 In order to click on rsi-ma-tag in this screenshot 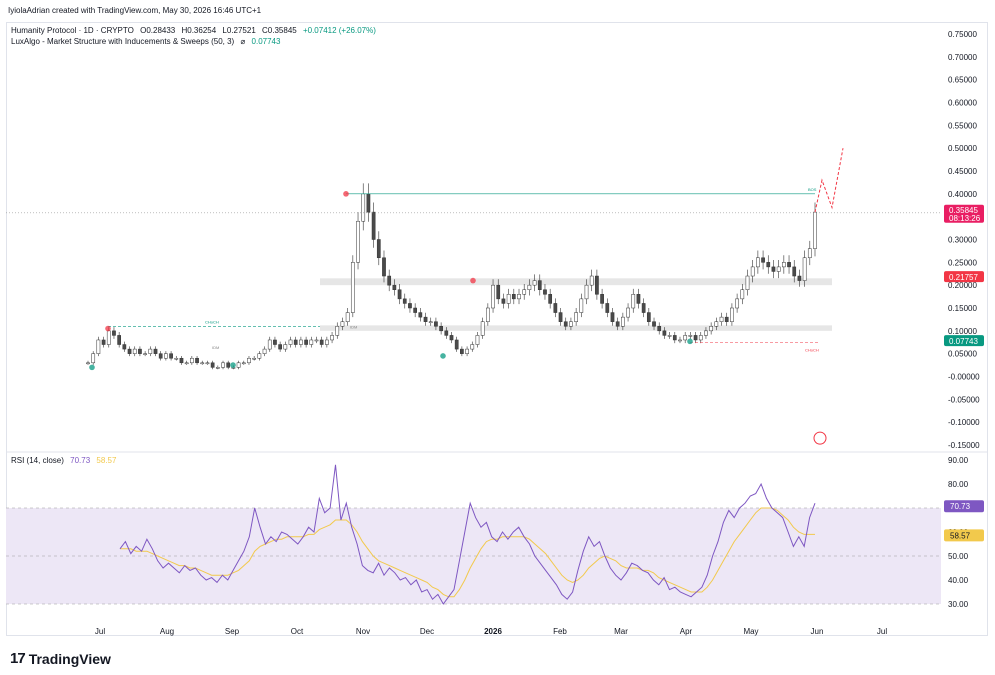, I will do `click(964, 535)`.